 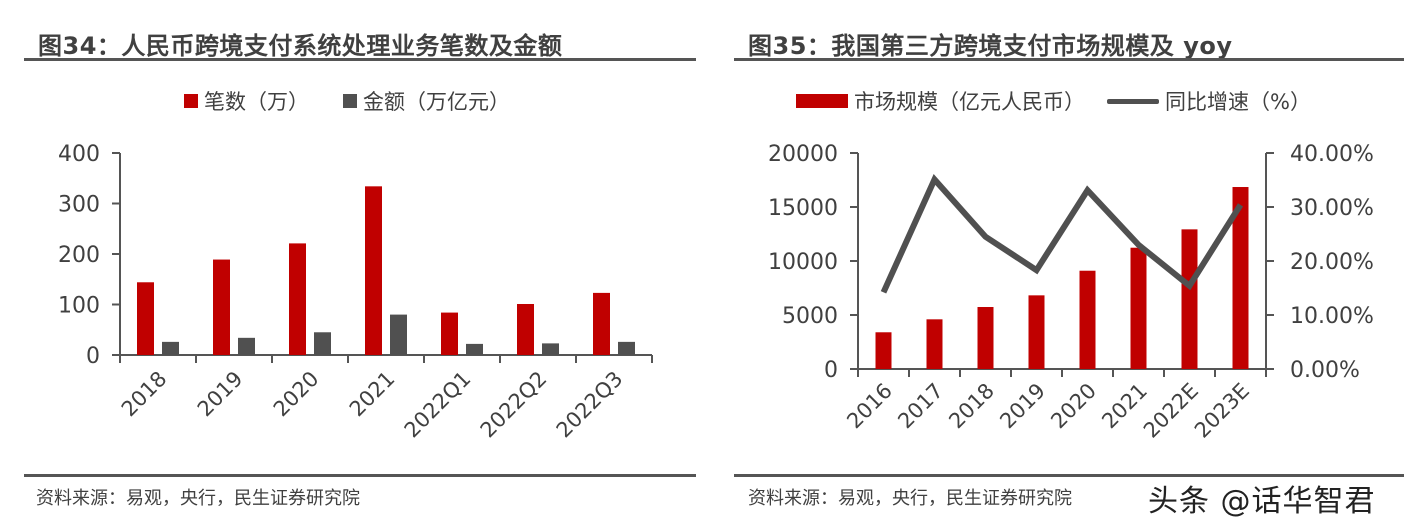 I want to click on legend-label: 笔数（万）, so click(x=256, y=102).